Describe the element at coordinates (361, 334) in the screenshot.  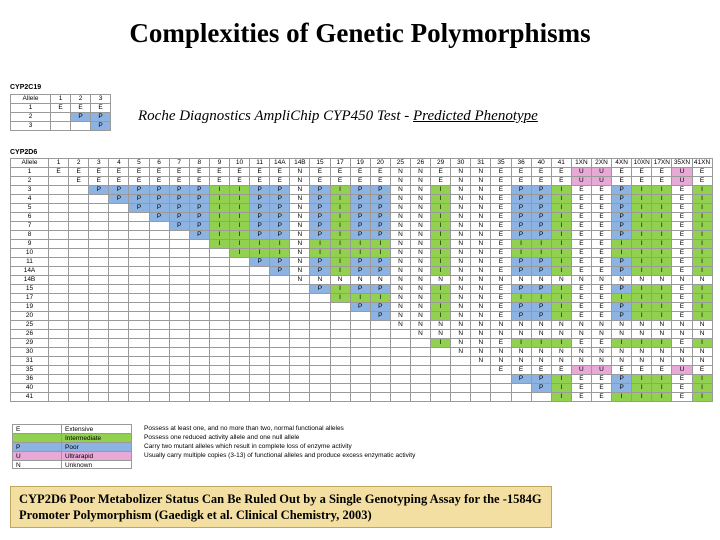
I see `table-row: 26 N N N N N N N N N N N N N N N` at that location.